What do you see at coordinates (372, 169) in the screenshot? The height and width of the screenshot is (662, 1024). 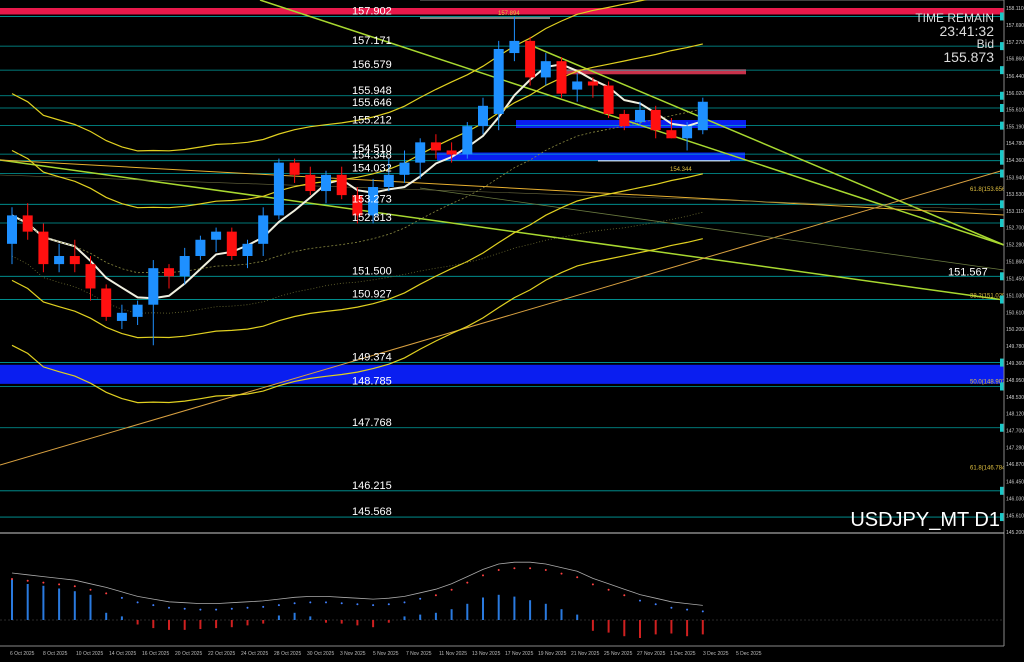 I see `level-label-8: 154.032` at bounding box center [372, 169].